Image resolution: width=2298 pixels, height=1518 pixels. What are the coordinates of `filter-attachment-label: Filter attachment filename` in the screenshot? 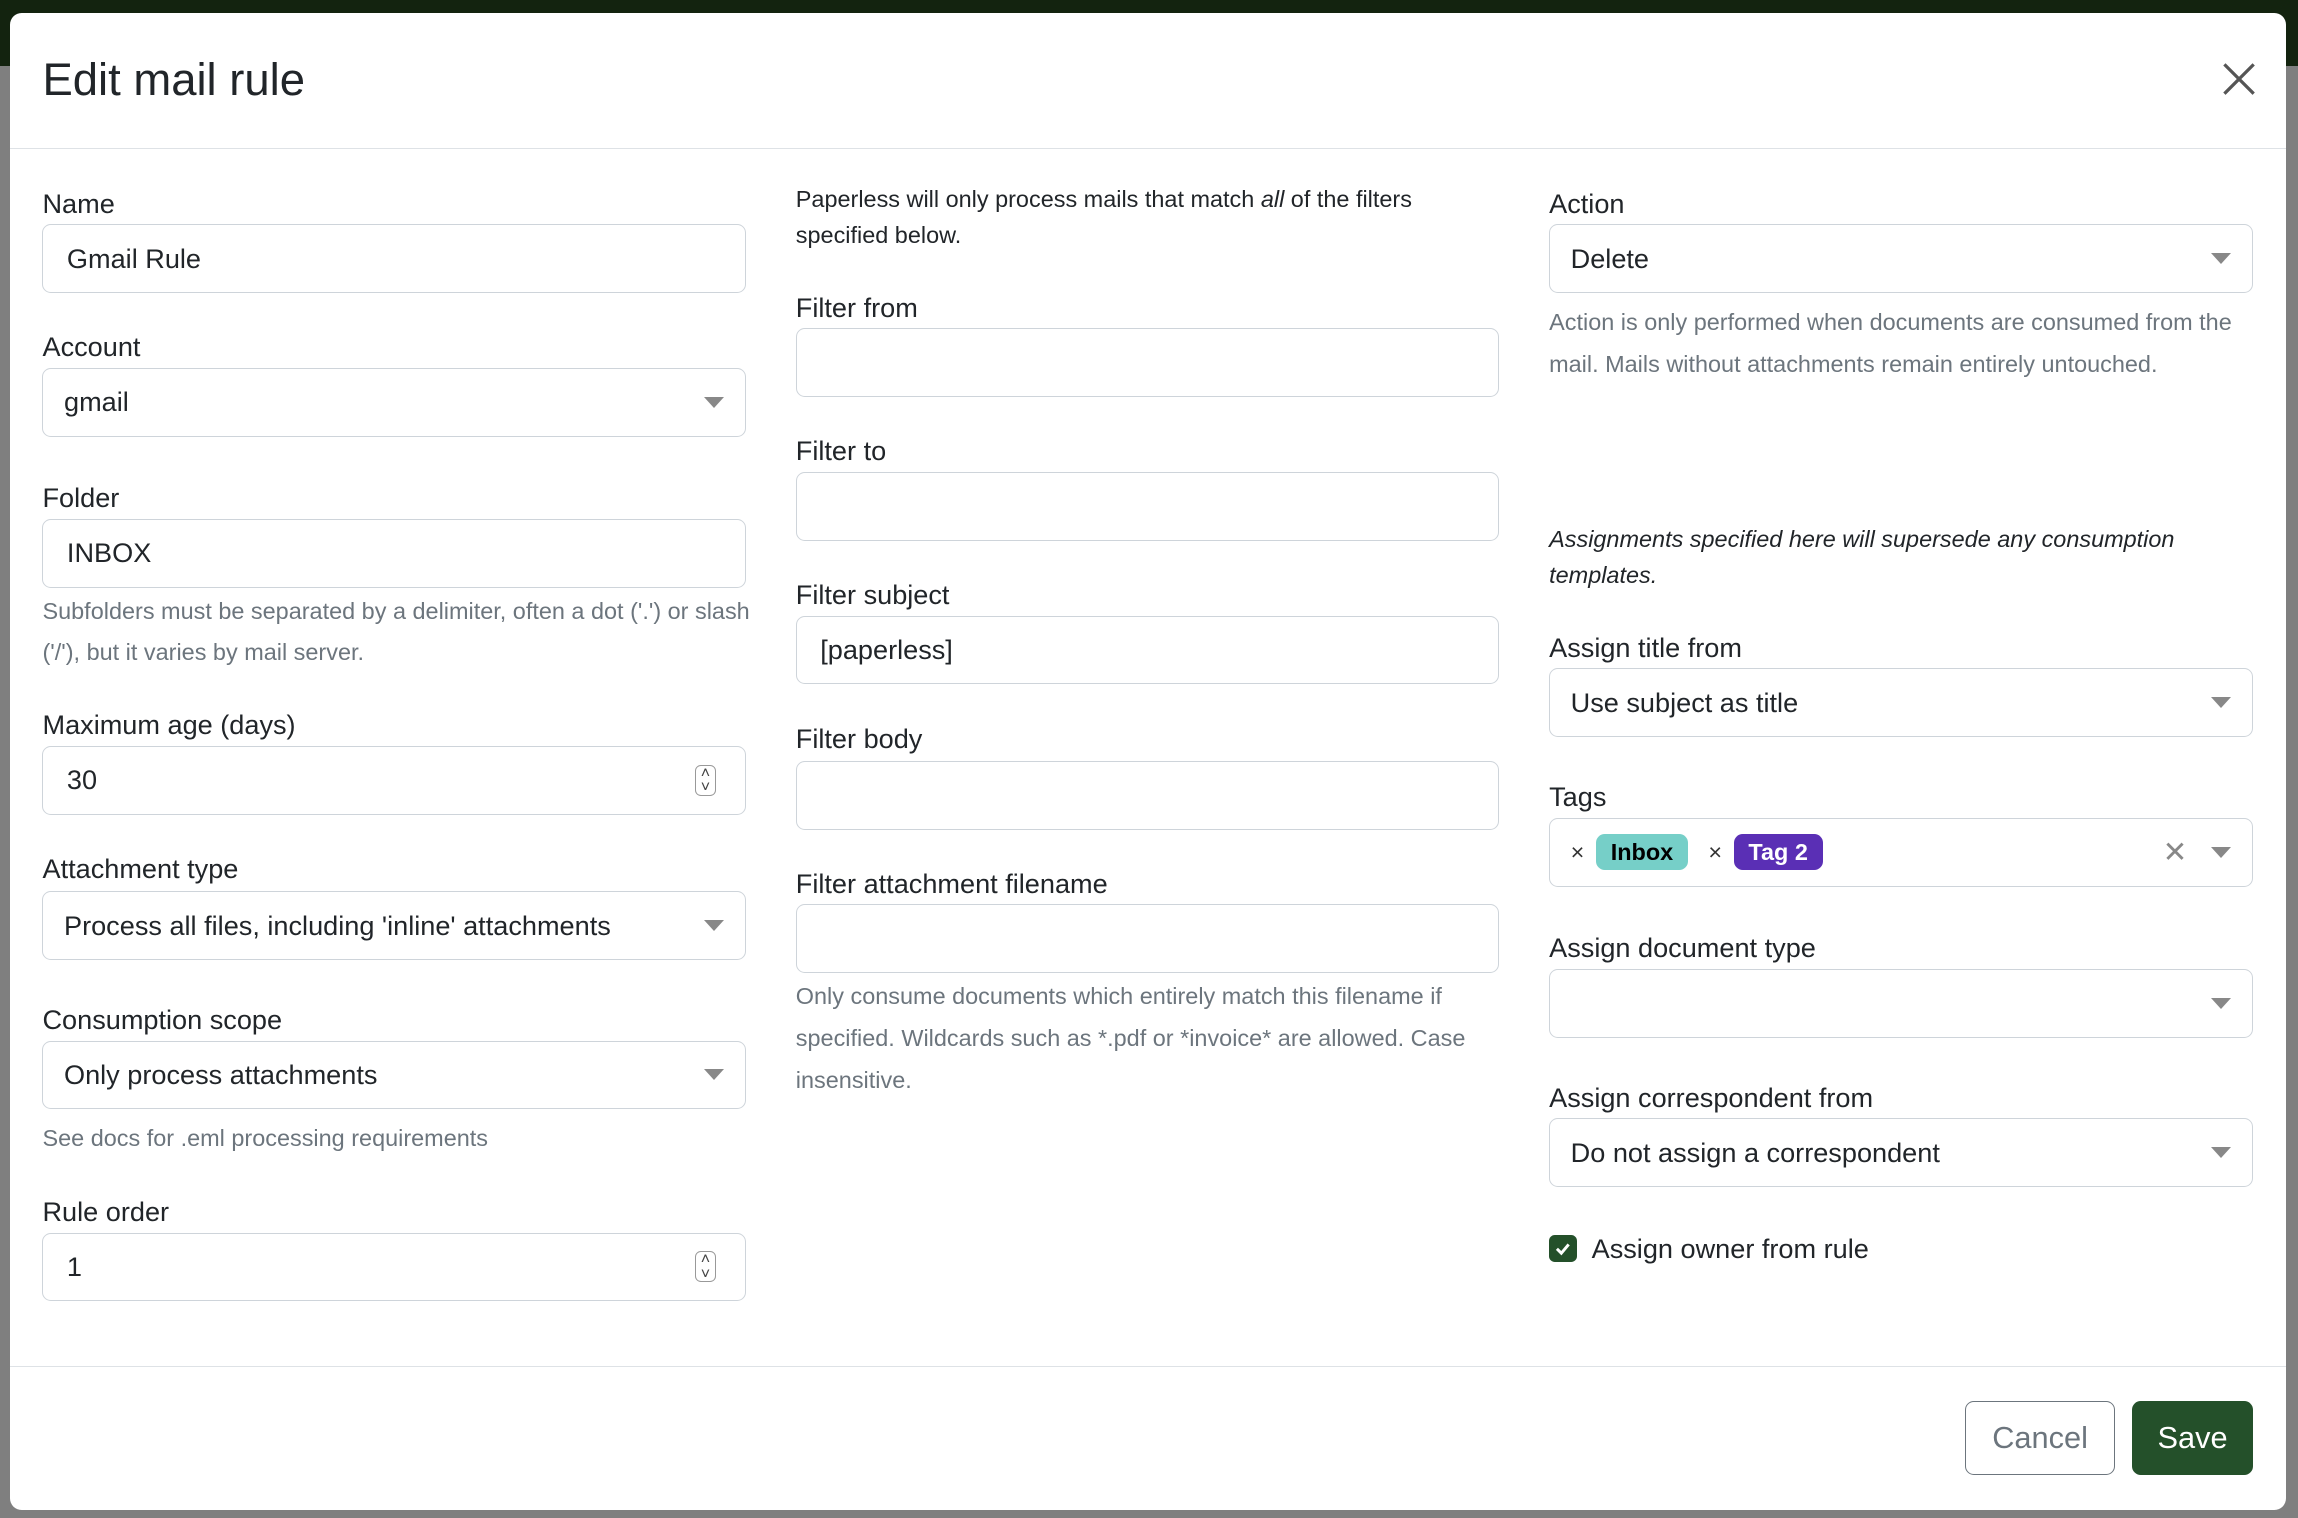 It's located at (951, 883).